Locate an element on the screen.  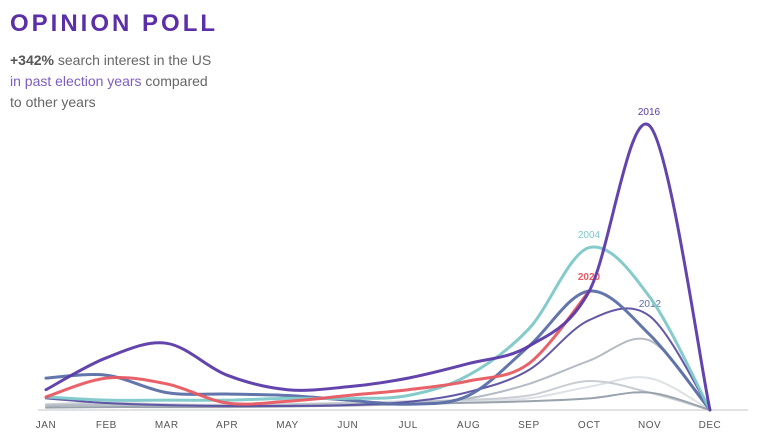
subtitle-text: to other years is located at coordinates (53, 102).